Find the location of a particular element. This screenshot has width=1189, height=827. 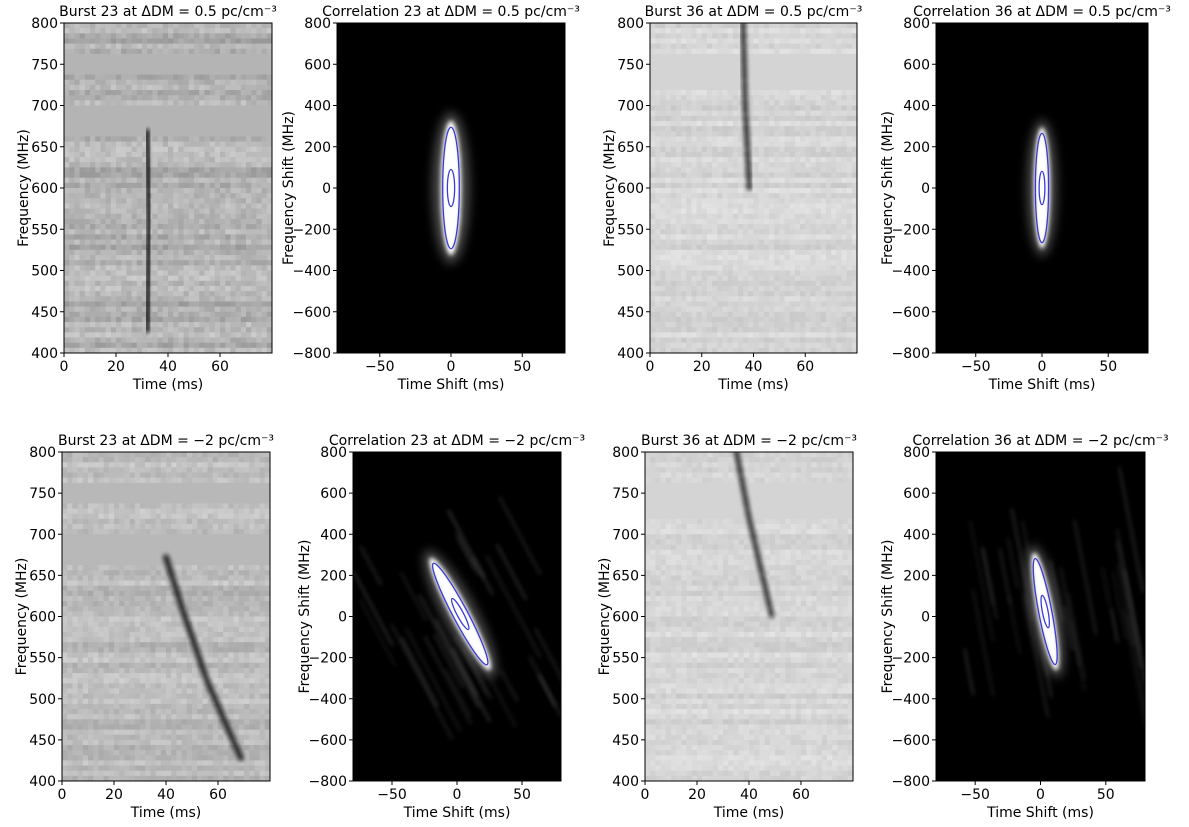

x-tick-label: 50 is located at coordinates (522, 367).